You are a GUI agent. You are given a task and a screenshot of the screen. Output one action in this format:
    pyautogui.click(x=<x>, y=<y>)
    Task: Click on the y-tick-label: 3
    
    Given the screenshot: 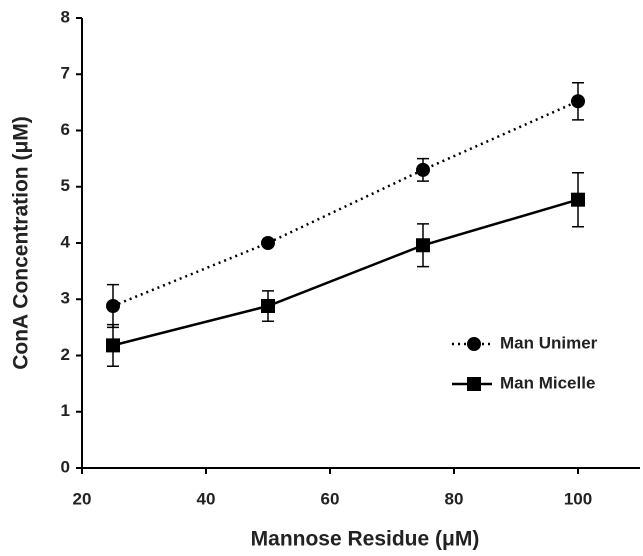 What is the action you would take?
    pyautogui.click(x=65, y=298)
    